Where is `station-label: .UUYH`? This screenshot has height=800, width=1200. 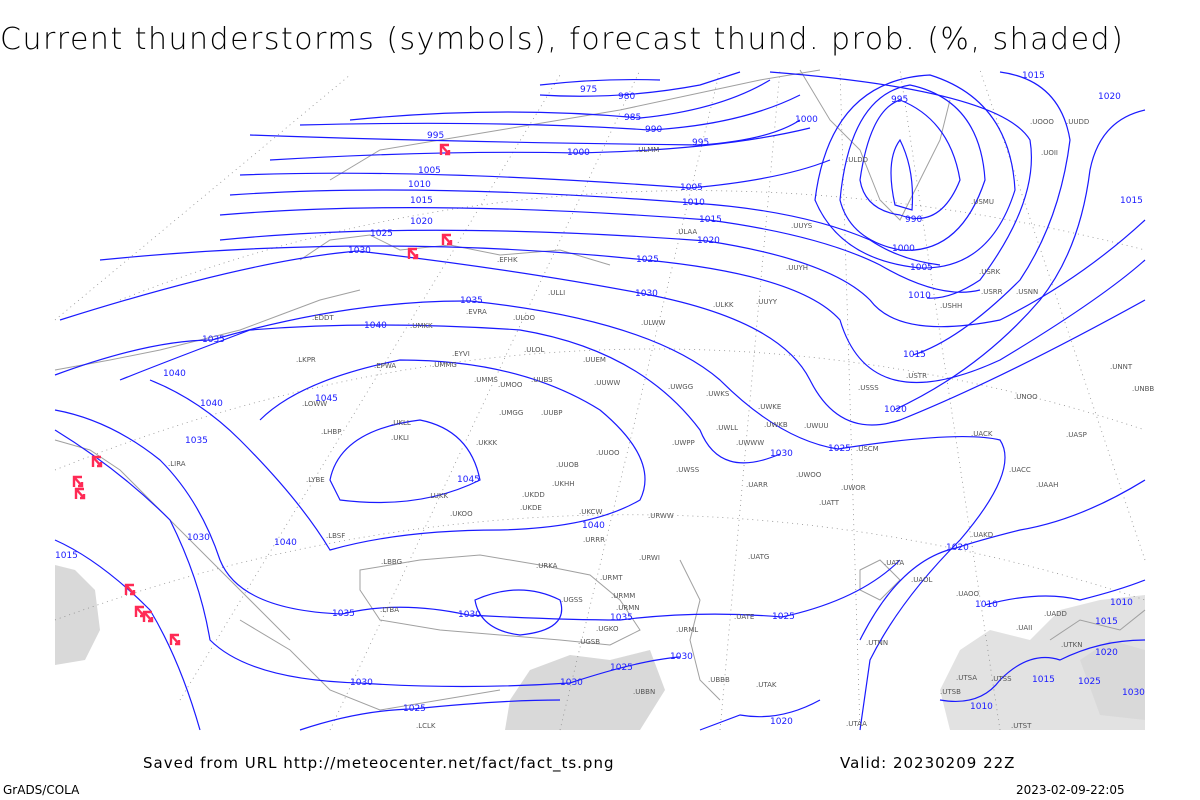 station-label: .UUYH is located at coordinates (797, 268).